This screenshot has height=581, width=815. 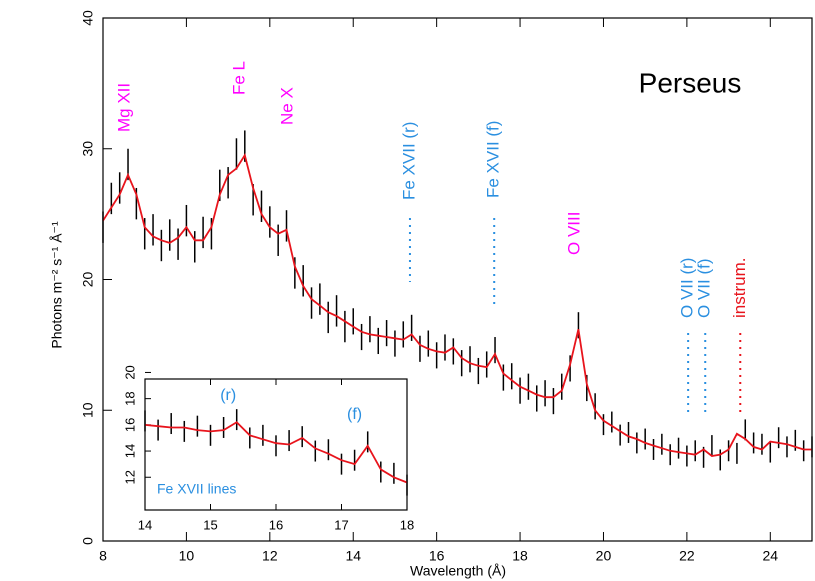 I want to click on y-tick-label: 18, so click(x=129, y=398).